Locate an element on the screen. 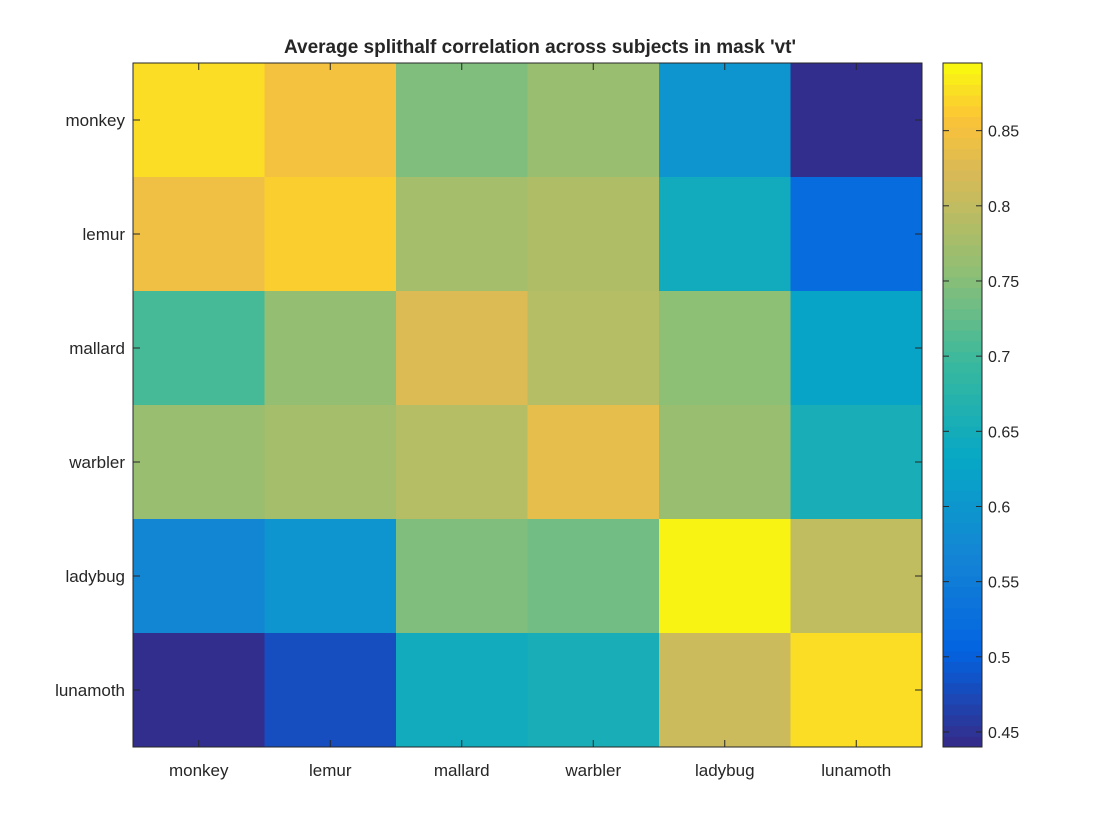  y-tick-label: mallard is located at coordinates (97, 348).